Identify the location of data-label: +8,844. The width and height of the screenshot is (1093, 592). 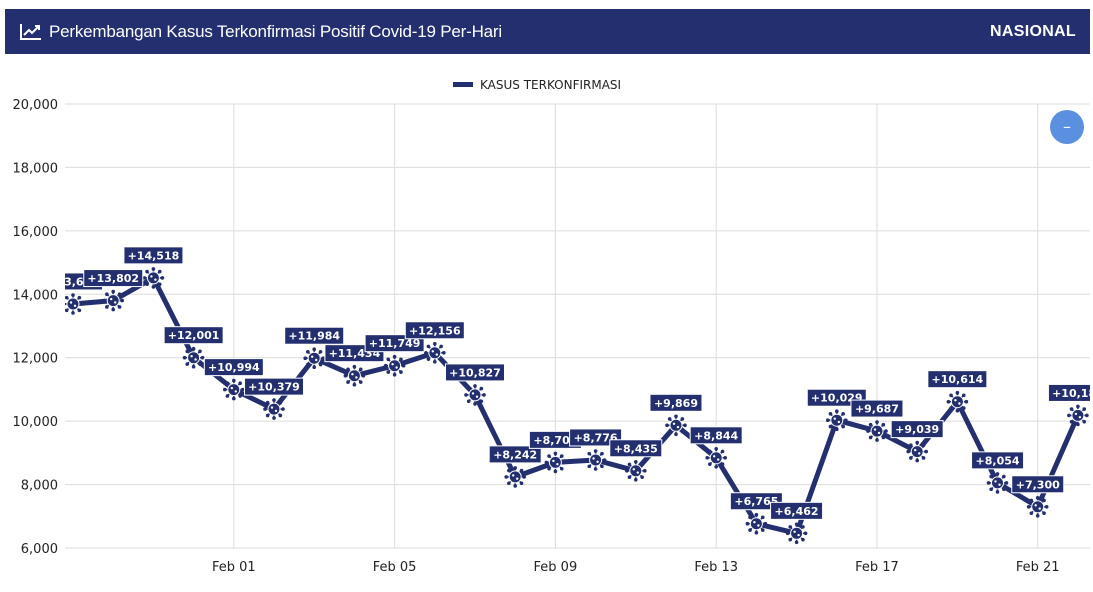
(716, 435).